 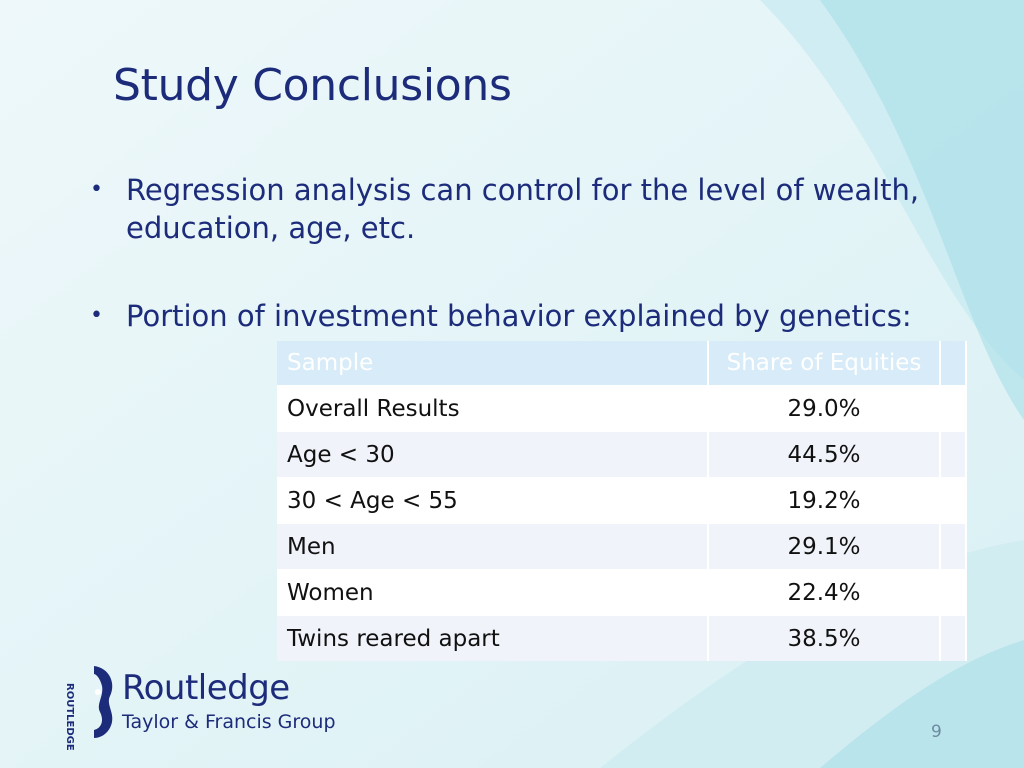 I want to click on table-row: Overall Results 29.0%, so click(x=622, y=408).